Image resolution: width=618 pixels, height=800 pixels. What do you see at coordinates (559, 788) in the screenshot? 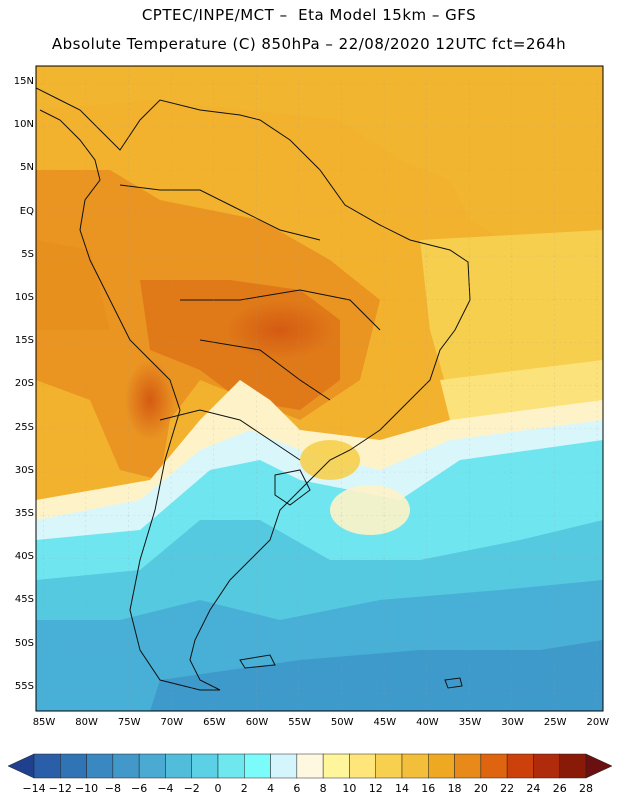
I see `colorbar-tick-label: 26` at bounding box center [559, 788].